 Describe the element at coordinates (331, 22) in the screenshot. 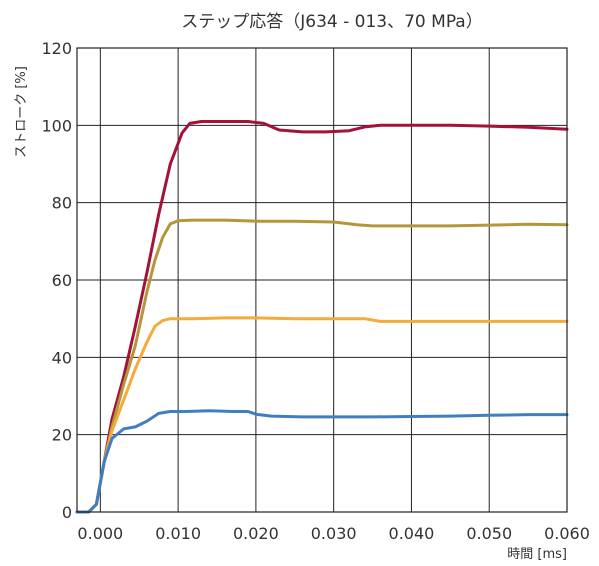

I see `chart-title: ステップ応答（J634 - 013、70 MPa）` at that location.